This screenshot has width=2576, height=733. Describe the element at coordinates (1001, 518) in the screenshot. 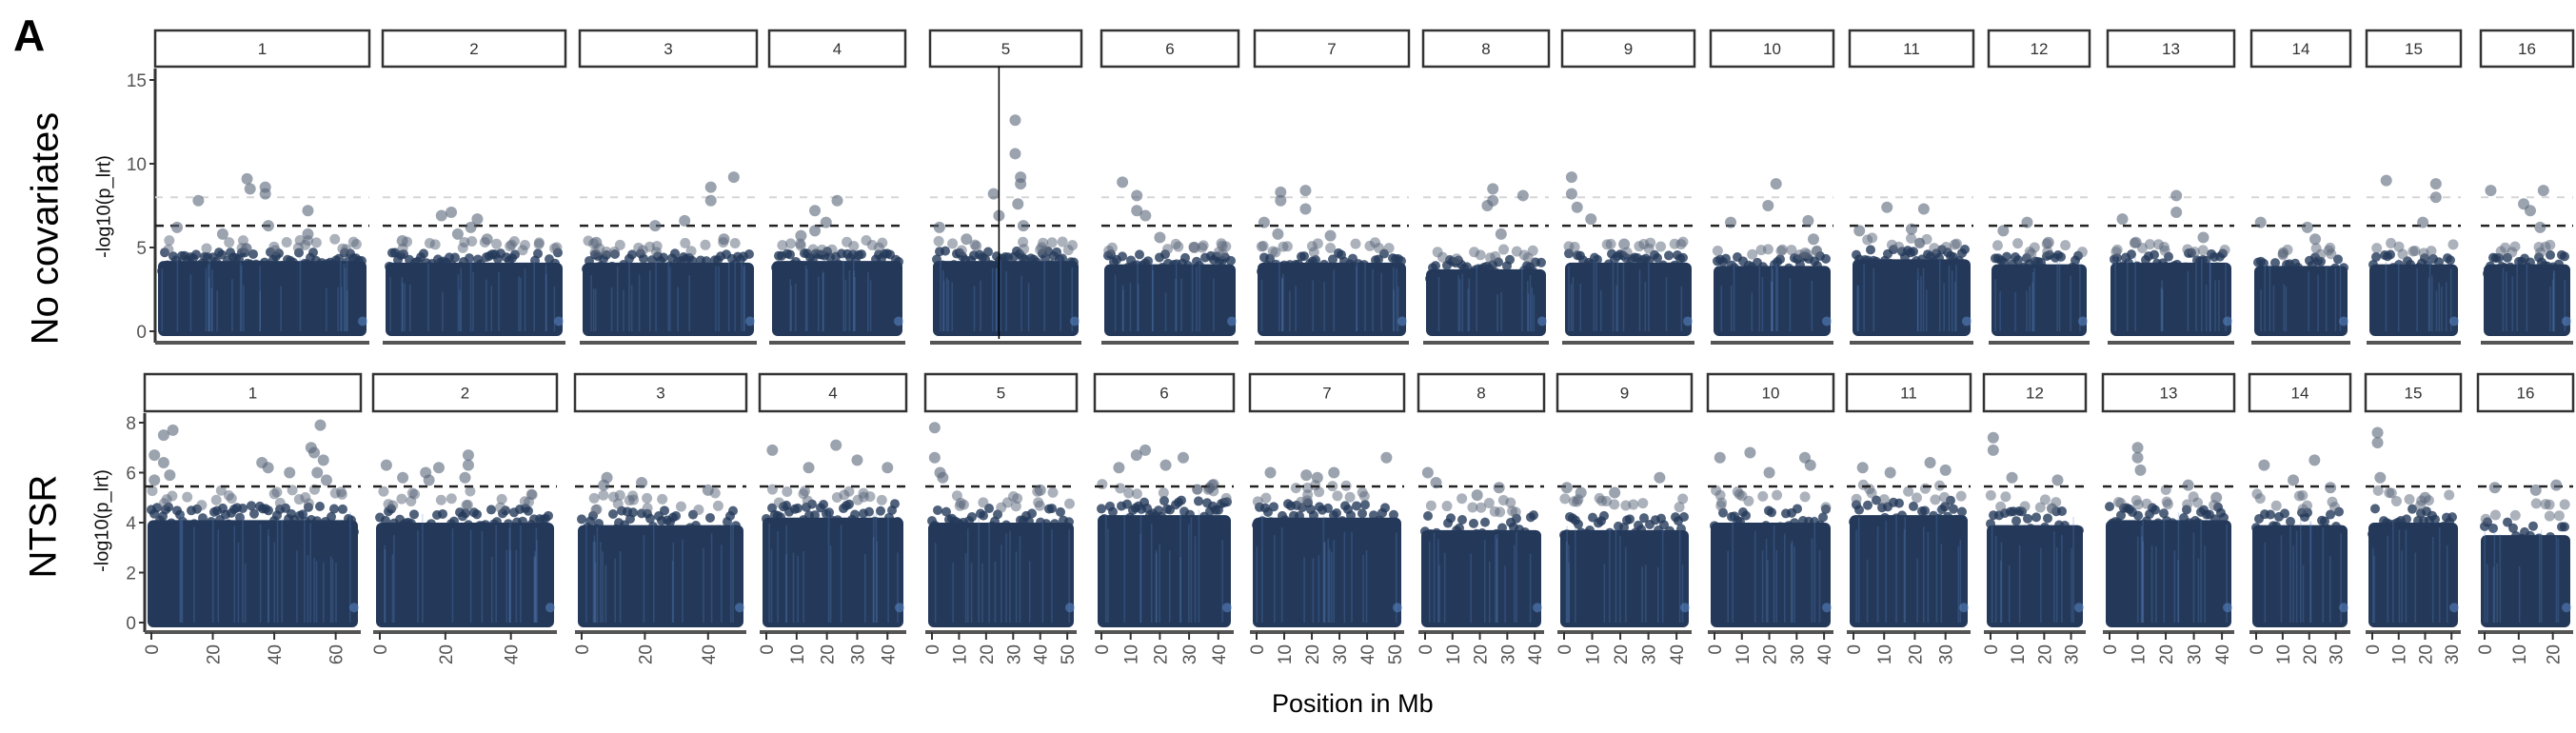

I see `chromosome-panel-5: 50 10 20 30 40 50` at that location.